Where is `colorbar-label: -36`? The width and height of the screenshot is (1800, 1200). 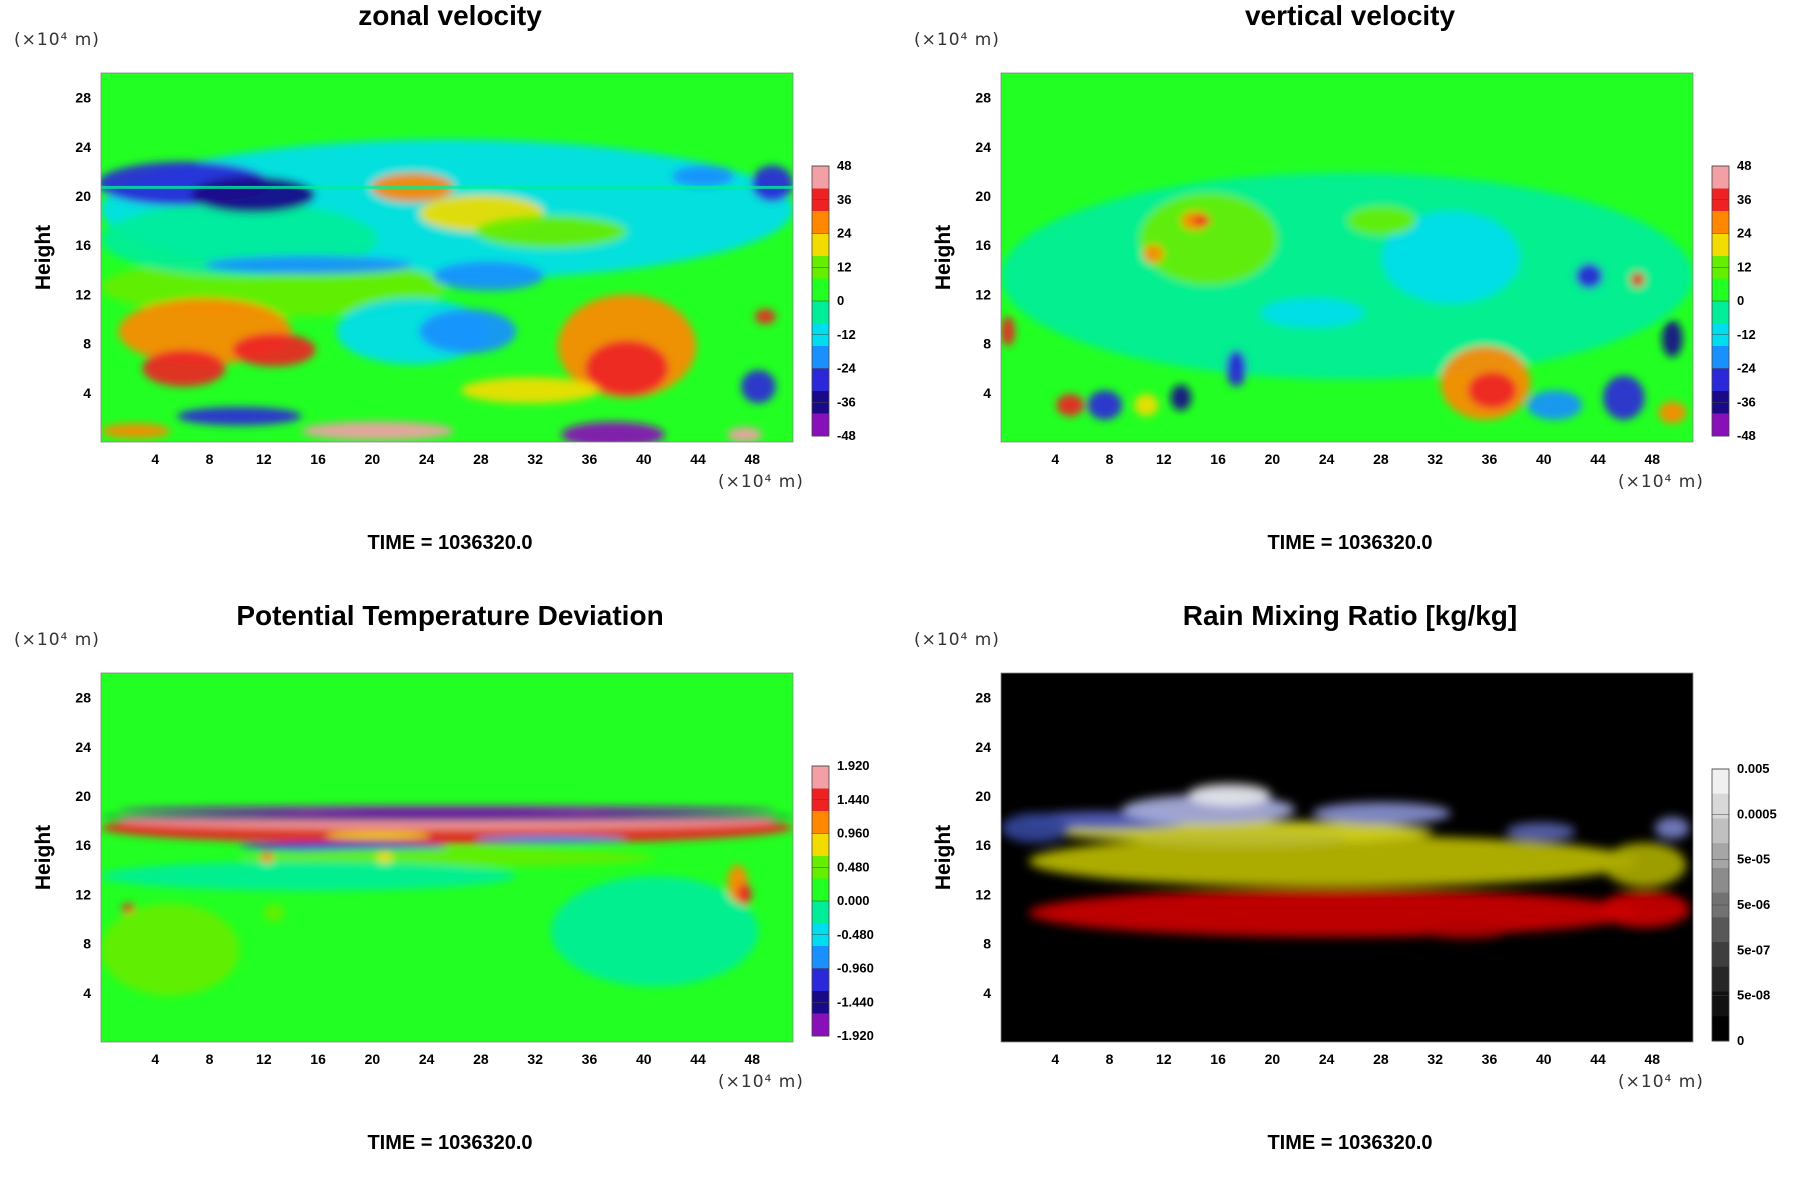 colorbar-label: -36 is located at coordinates (1746, 401).